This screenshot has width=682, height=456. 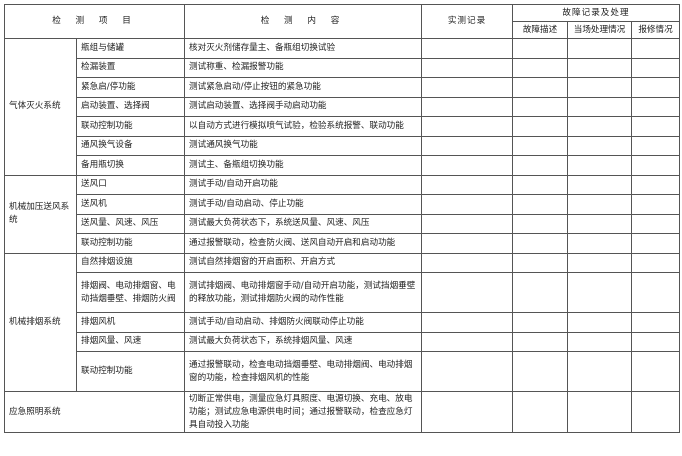 I want to click on header-content: 检 测 内 容, so click(x=303, y=21).